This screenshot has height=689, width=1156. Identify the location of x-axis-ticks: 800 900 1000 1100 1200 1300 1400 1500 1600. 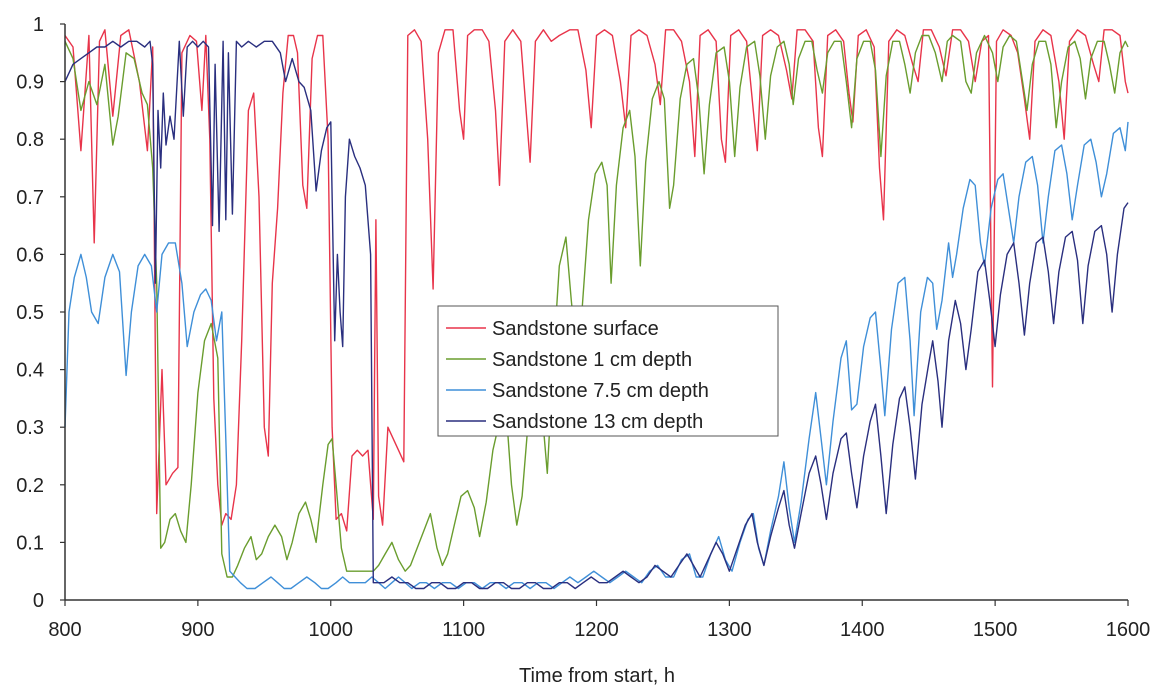
(599, 620).